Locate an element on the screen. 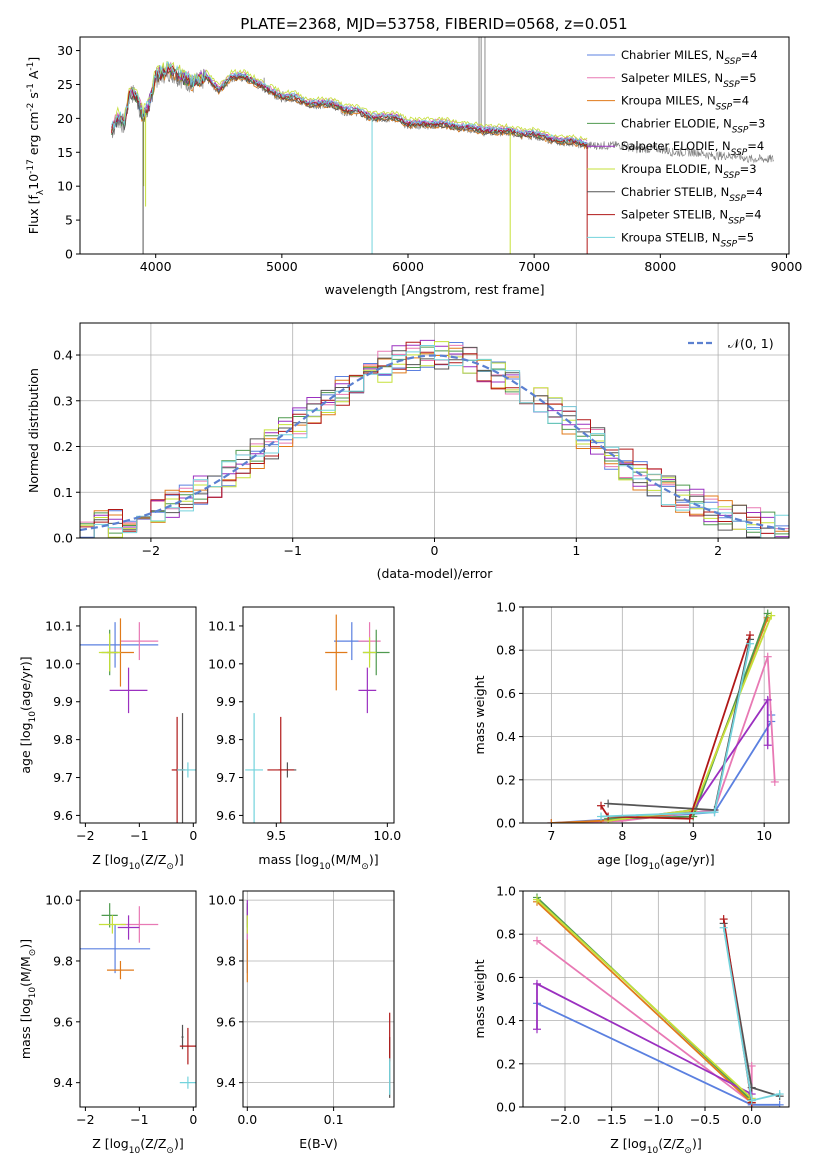 This screenshot has height=1170, width=819. y-tick-label: 9.9 is located at coordinates (226, 701).